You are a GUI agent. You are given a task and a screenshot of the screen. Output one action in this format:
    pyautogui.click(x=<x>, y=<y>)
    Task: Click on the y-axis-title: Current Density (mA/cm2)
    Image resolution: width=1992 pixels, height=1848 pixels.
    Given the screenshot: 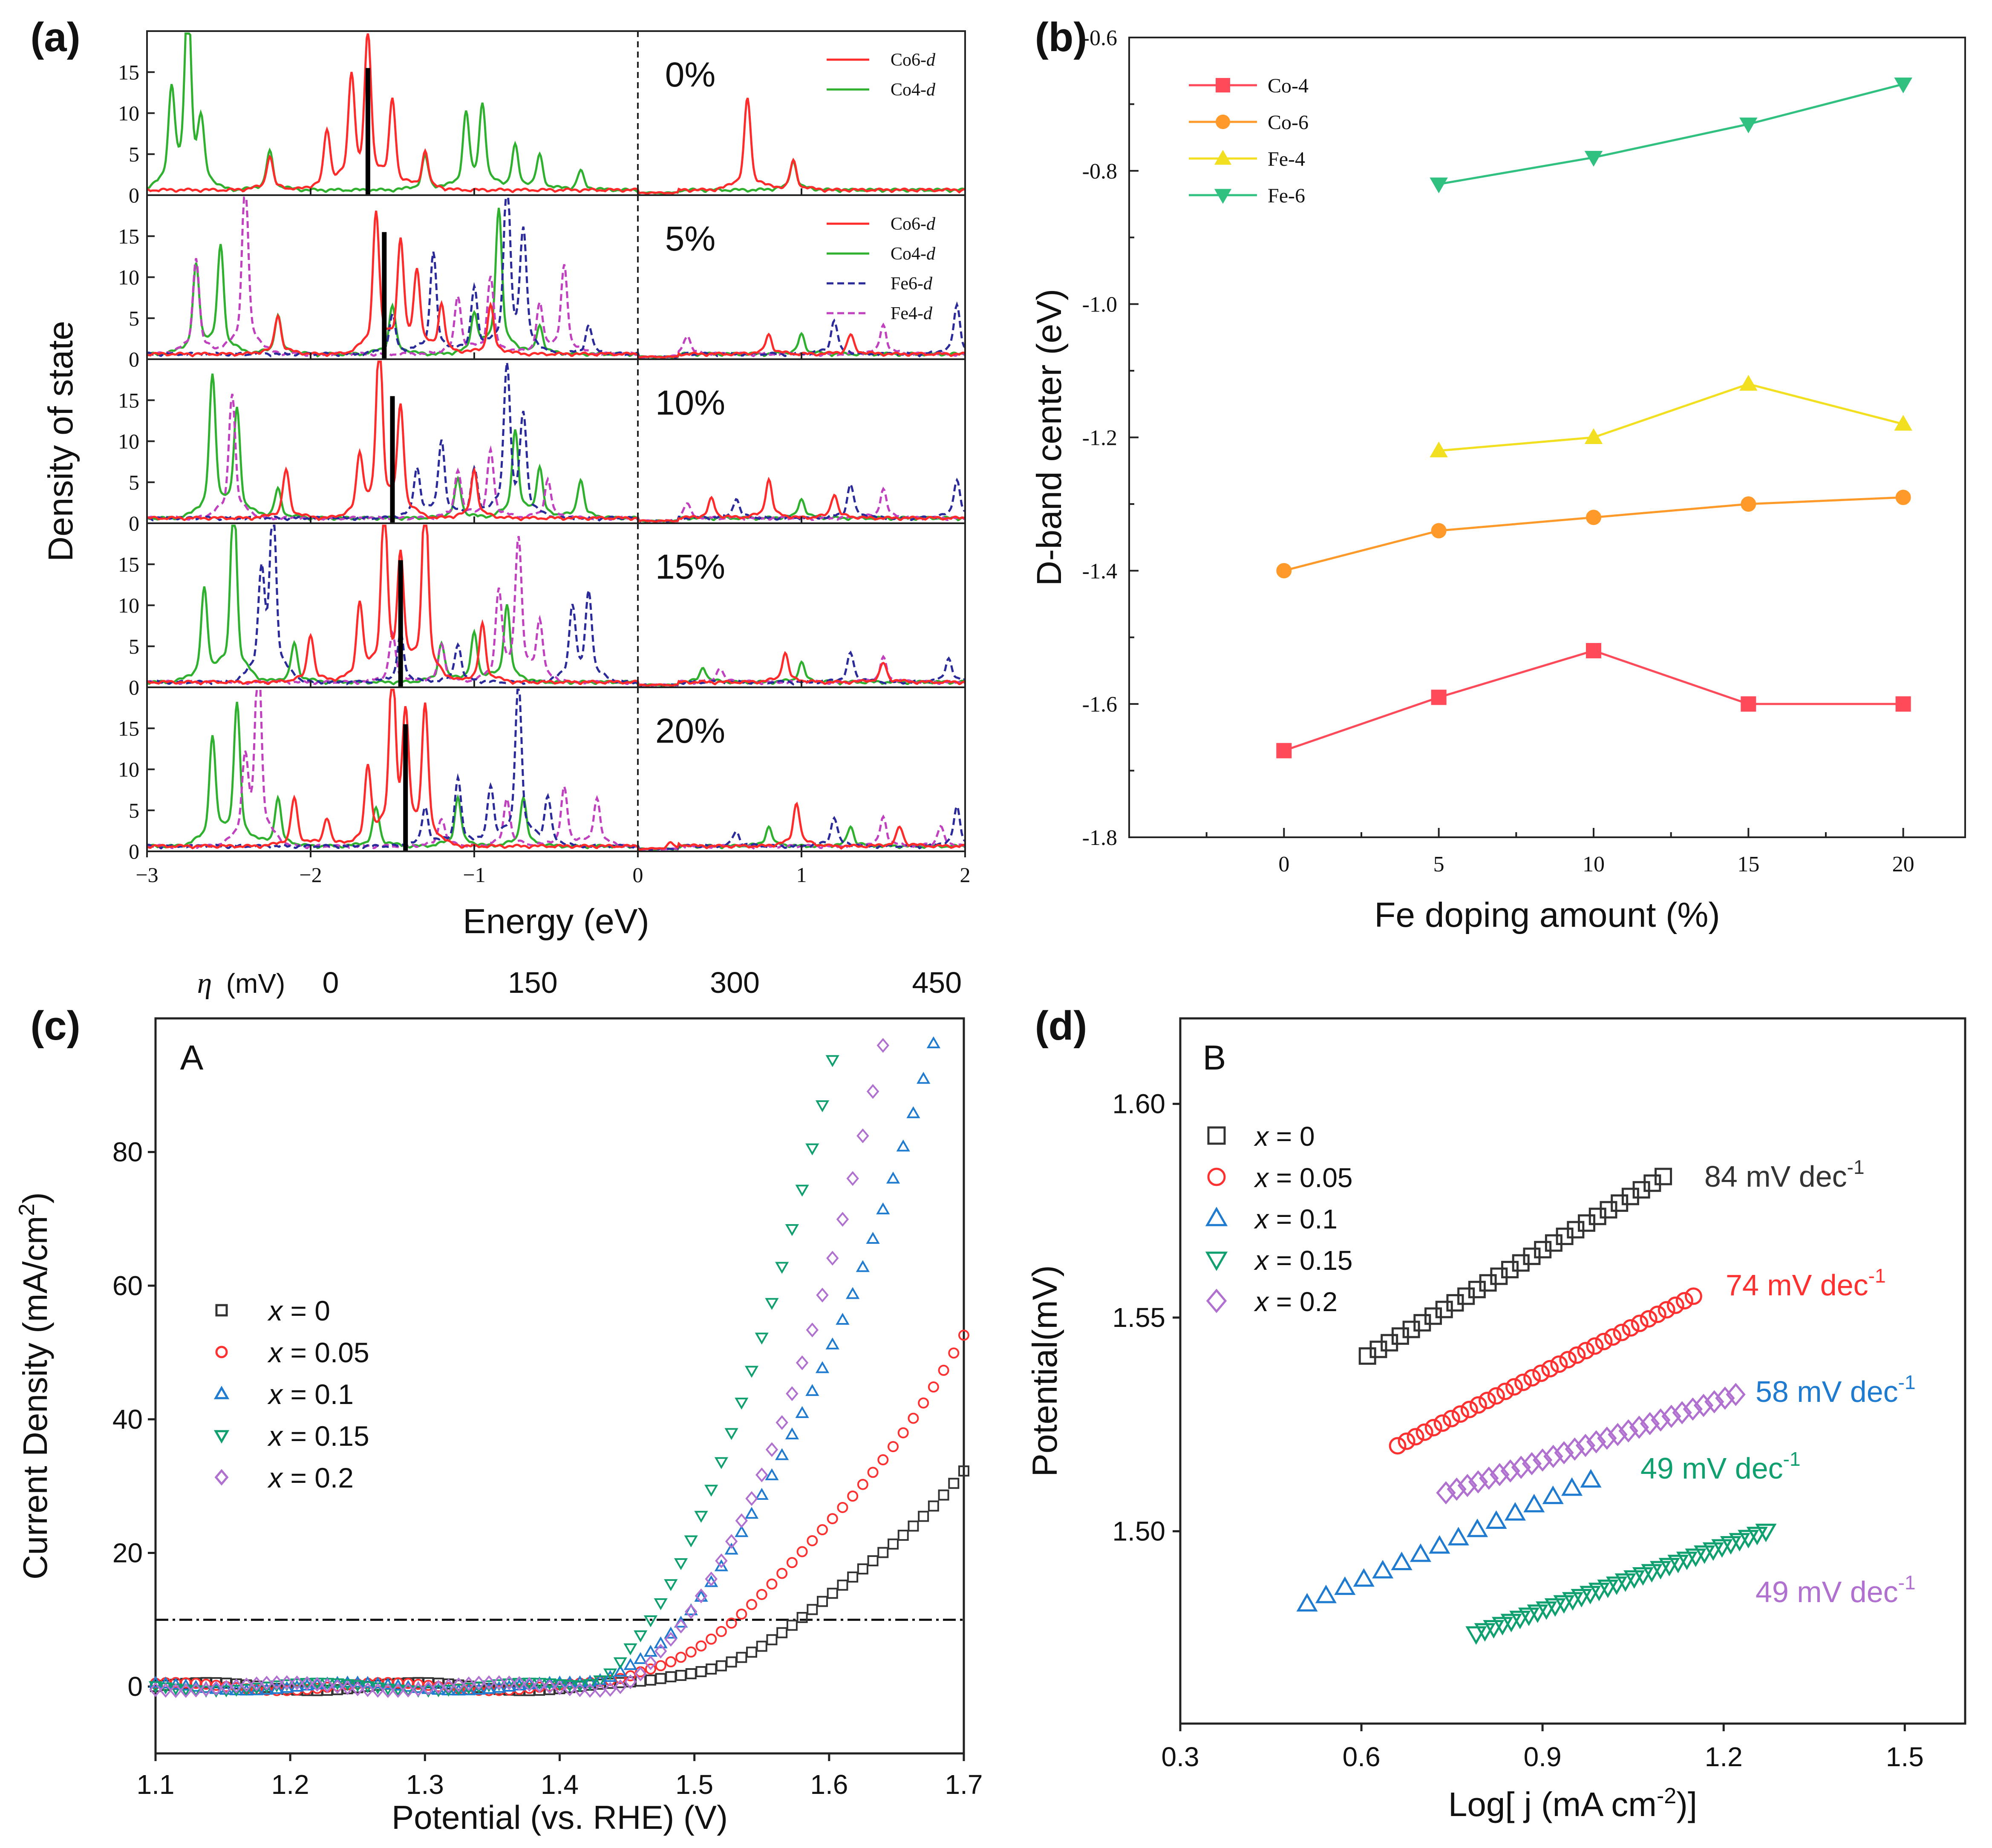 What is the action you would take?
    pyautogui.click(x=34, y=1386)
    